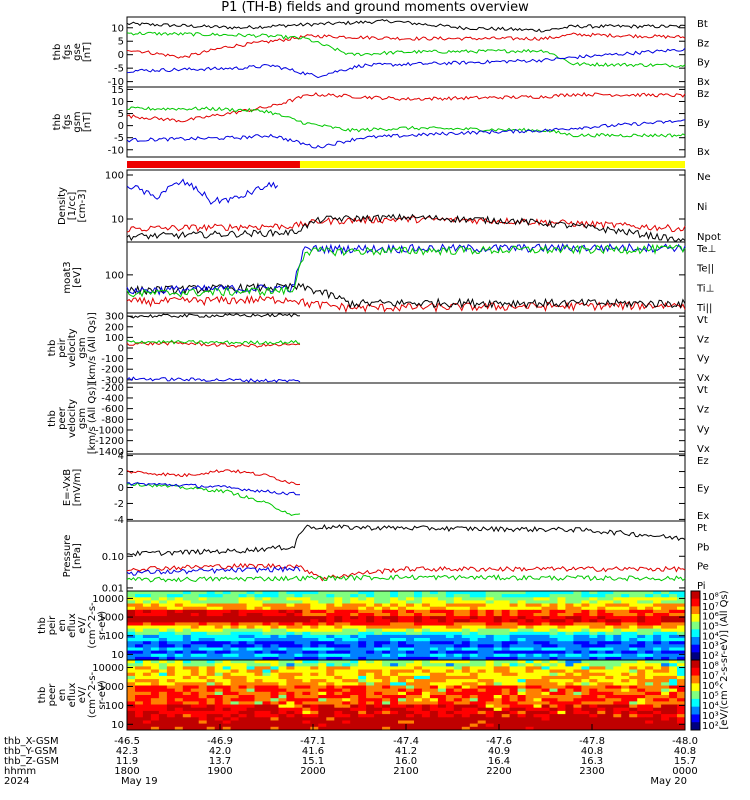 The height and width of the screenshot is (800, 750). I want to click on y-tick-label: -5, so click(119, 69).